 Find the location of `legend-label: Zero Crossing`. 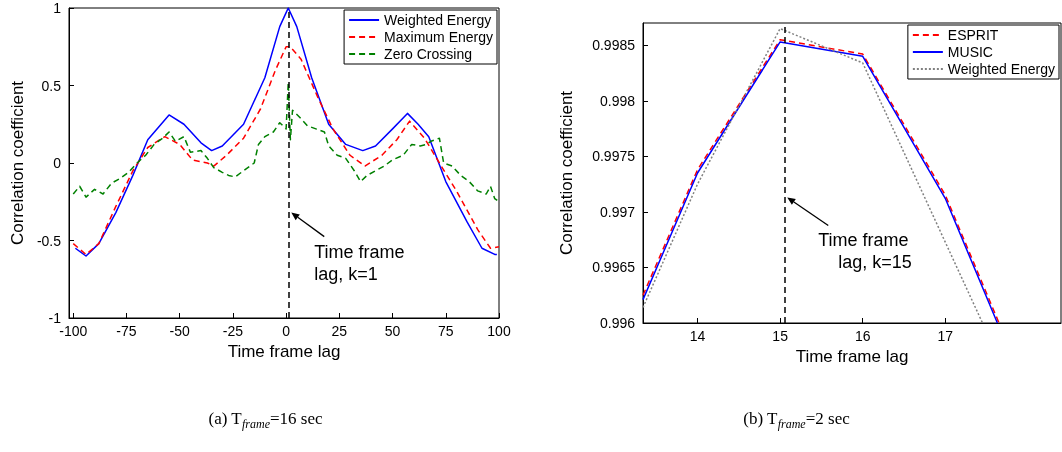

legend-label: Zero Crossing is located at coordinates (428, 54).